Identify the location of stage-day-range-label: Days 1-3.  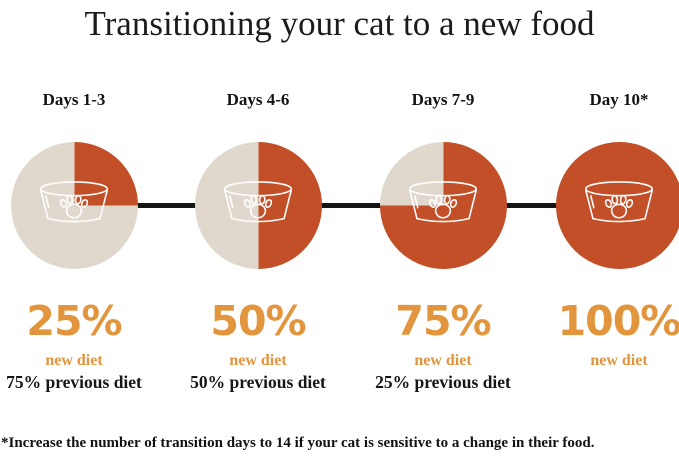
(74, 99).